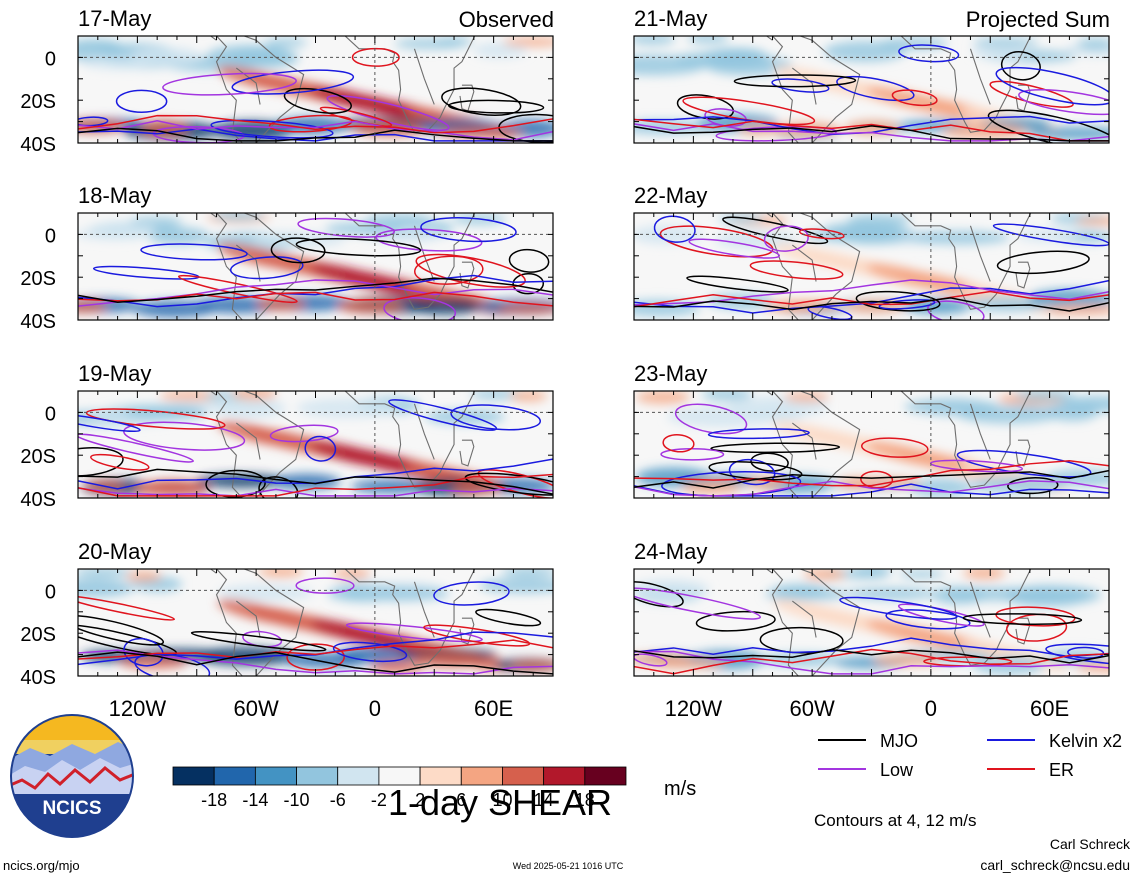  What do you see at coordinates (585, 800) in the screenshot?
I see `colorbar-tick-label: 18` at bounding box center [585, 800].